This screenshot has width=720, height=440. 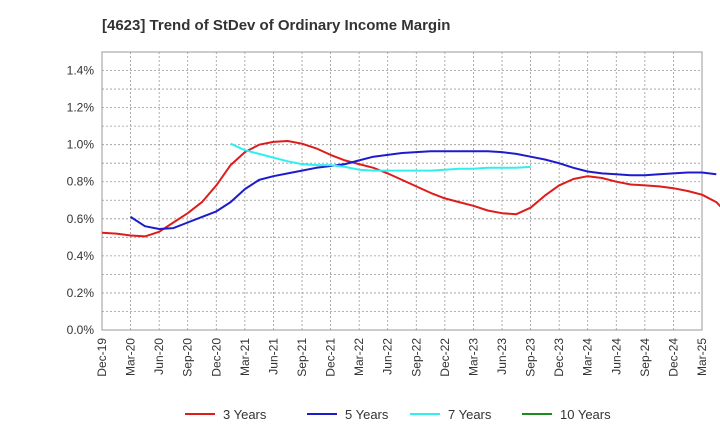 I want to click on x-tick-label: Jun-22, so click(x=388, y=356).